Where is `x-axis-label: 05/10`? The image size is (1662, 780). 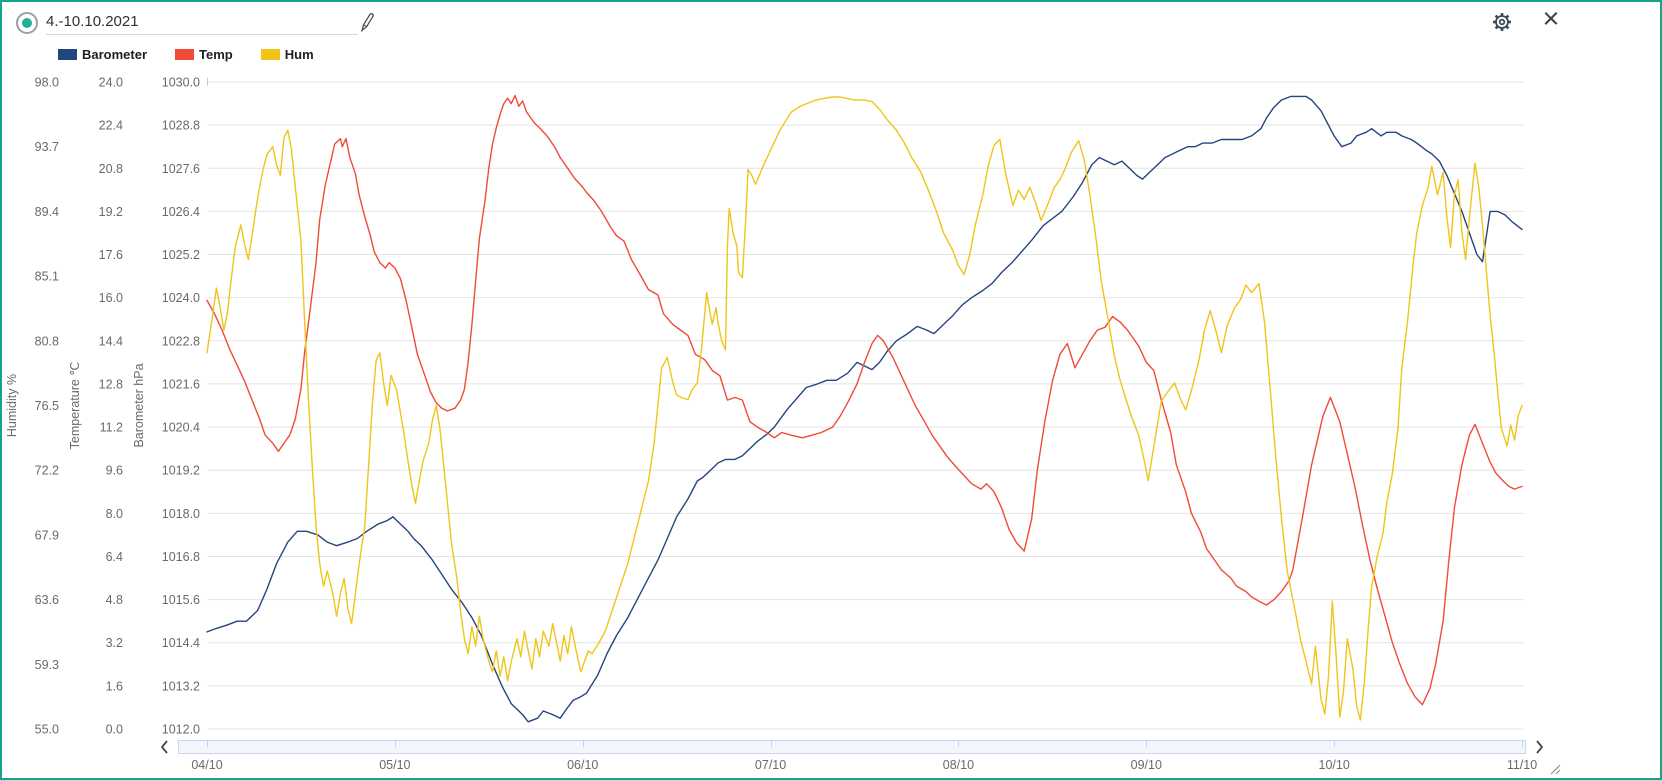
x-axis-label: 05/10 is located at coordinates (395, 765).